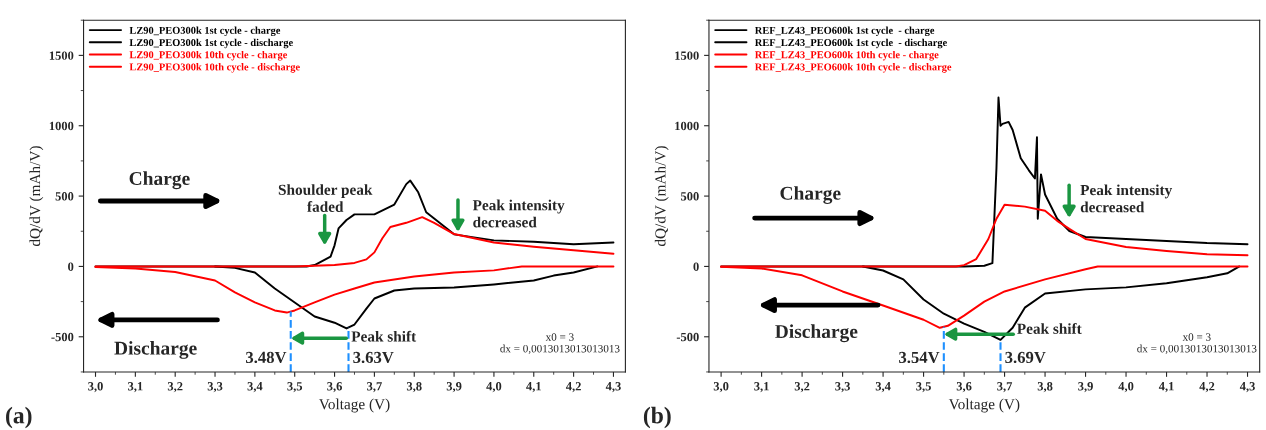 The width and height of the screenshot is (1266, 430). I want to click on ref-line-label: 3.48V, so click(266, 357).